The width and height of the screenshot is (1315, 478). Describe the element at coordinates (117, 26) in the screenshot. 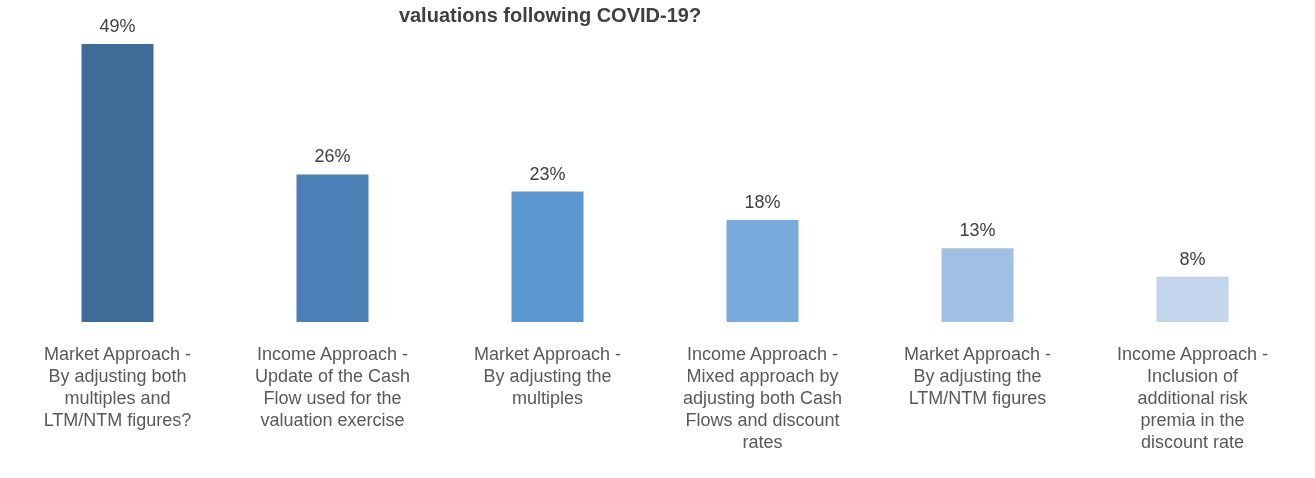

I see `data-label: 49%` at that location.